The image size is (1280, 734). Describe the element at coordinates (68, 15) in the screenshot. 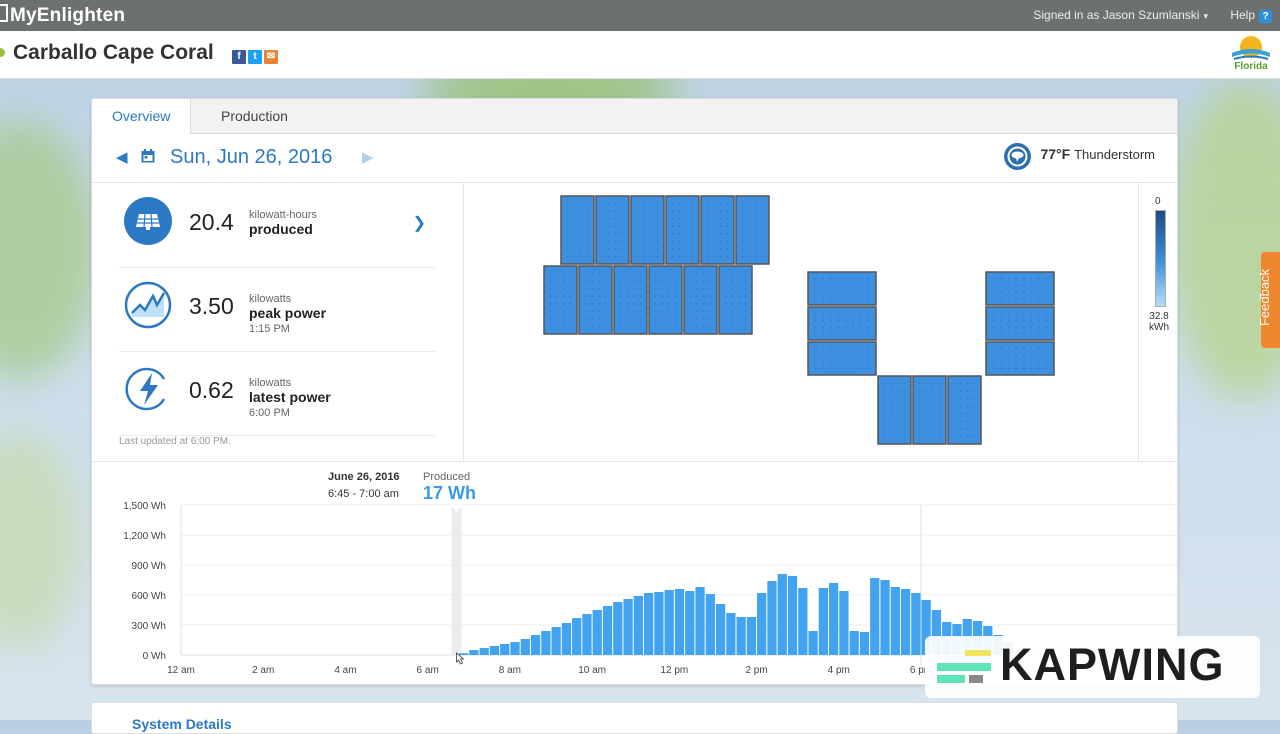

I see `brand-text: MyEnlighten` at that location.